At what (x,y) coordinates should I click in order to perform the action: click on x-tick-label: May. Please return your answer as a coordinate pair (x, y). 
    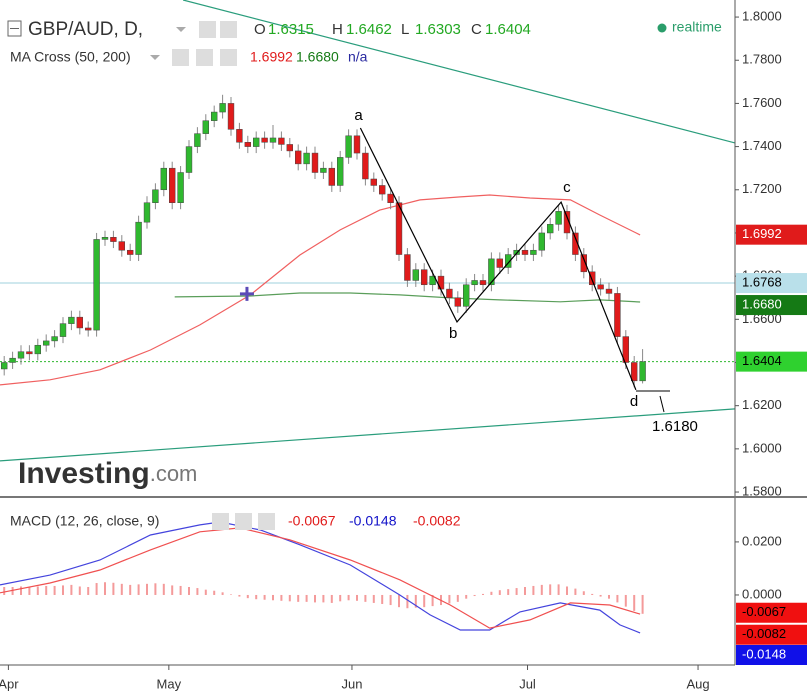
    Looking at the image, I should click on (169, 683).